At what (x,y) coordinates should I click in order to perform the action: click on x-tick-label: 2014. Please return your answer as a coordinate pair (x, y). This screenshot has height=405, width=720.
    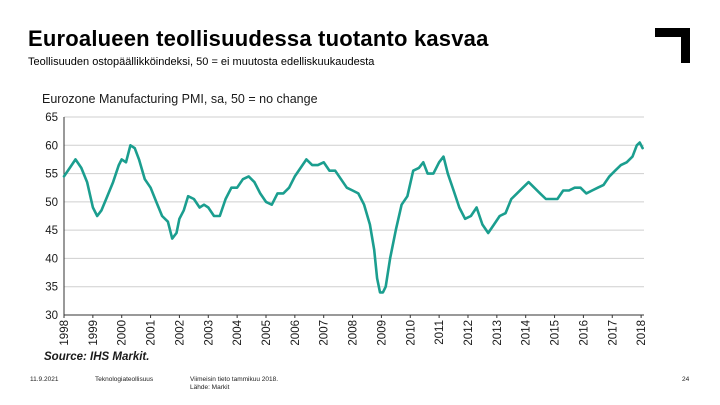
    Looking at the image, I should click on (527, 332).